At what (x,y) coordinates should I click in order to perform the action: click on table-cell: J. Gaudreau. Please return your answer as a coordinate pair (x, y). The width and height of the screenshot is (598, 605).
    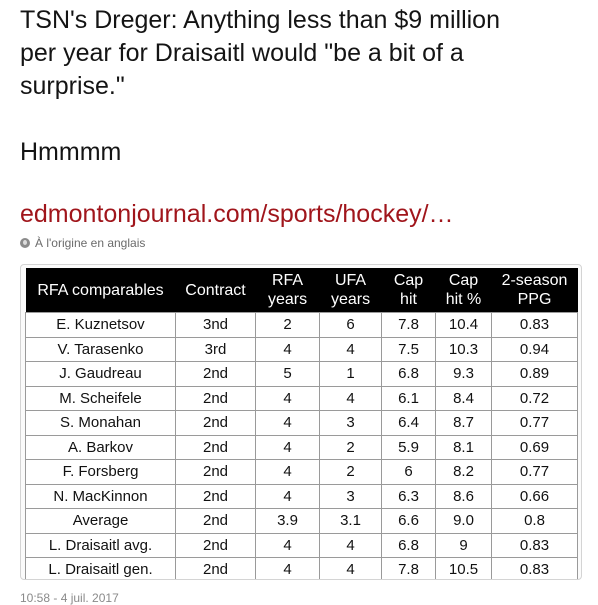
    Looking at the image, I should click on (100, 374).